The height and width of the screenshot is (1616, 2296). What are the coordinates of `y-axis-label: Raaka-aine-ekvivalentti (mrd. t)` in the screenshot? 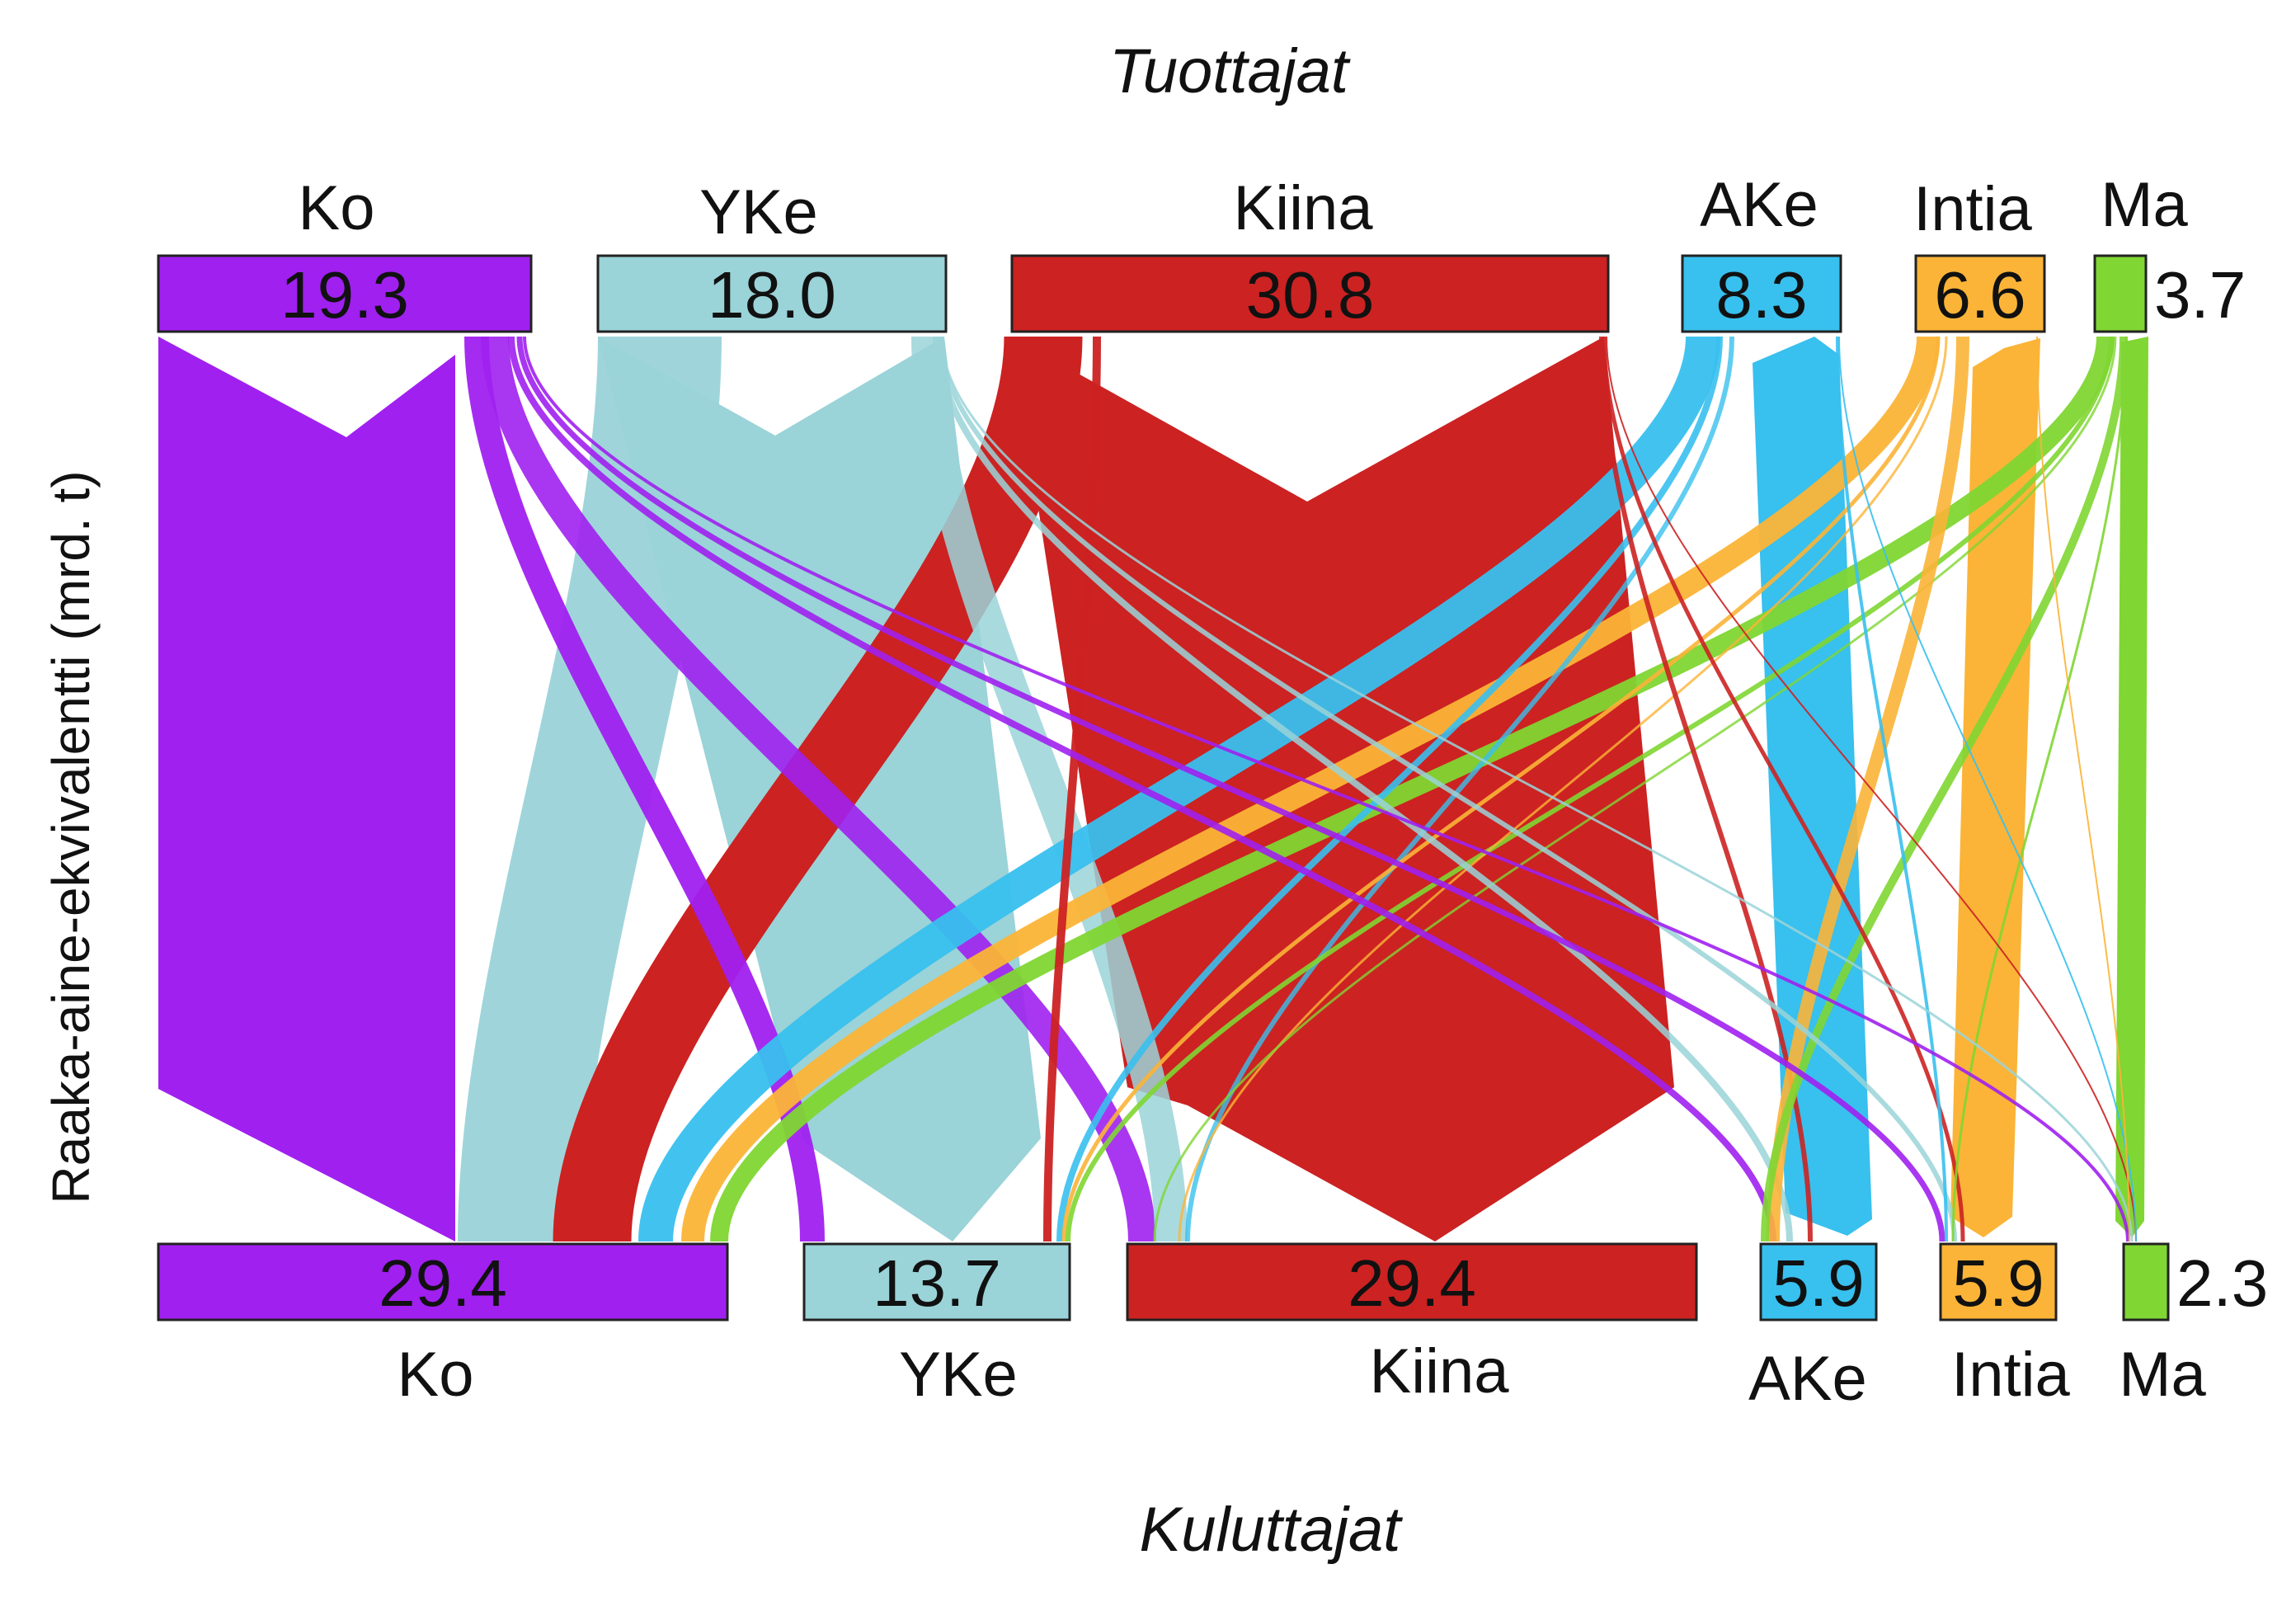 It's located at (71, 837).